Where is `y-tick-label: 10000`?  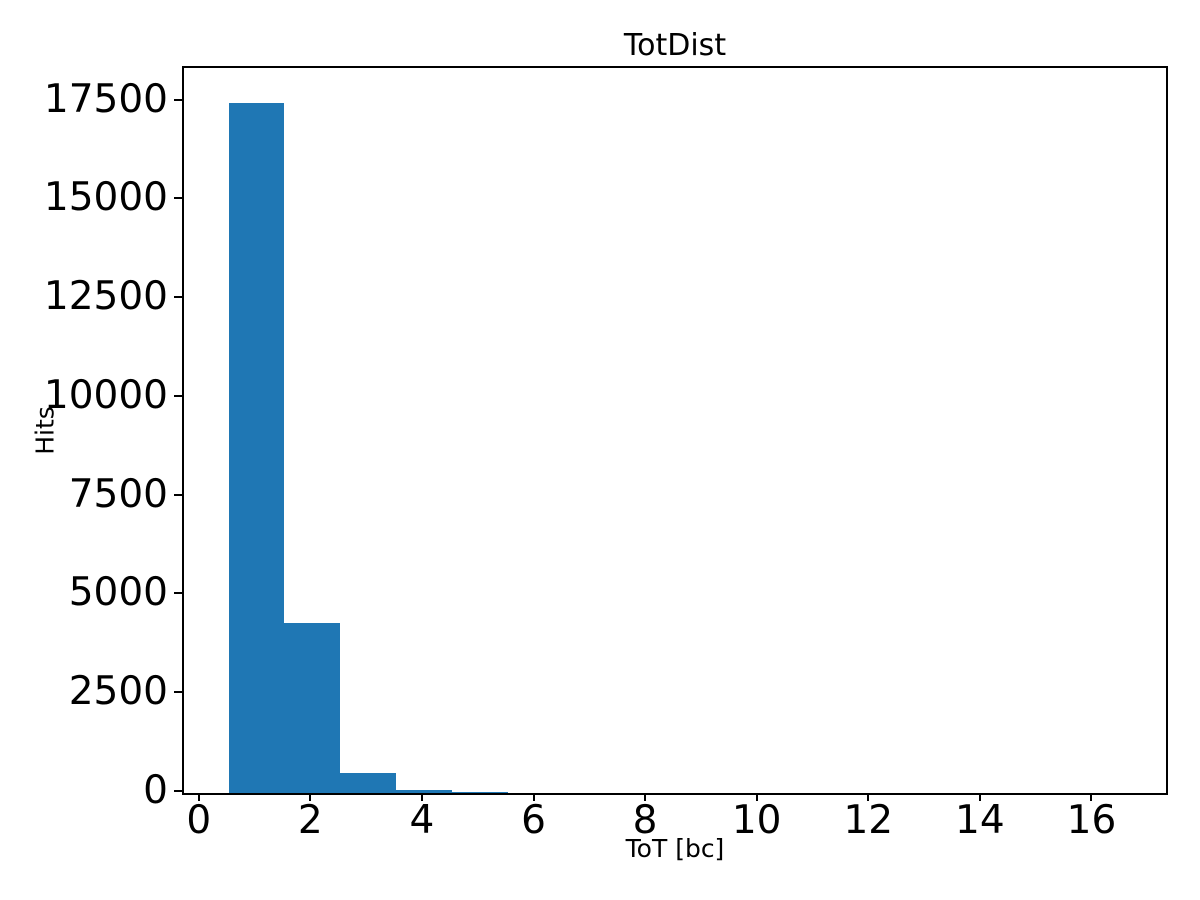
y-tick-label: 10000 is located at coordinates (105, 395).